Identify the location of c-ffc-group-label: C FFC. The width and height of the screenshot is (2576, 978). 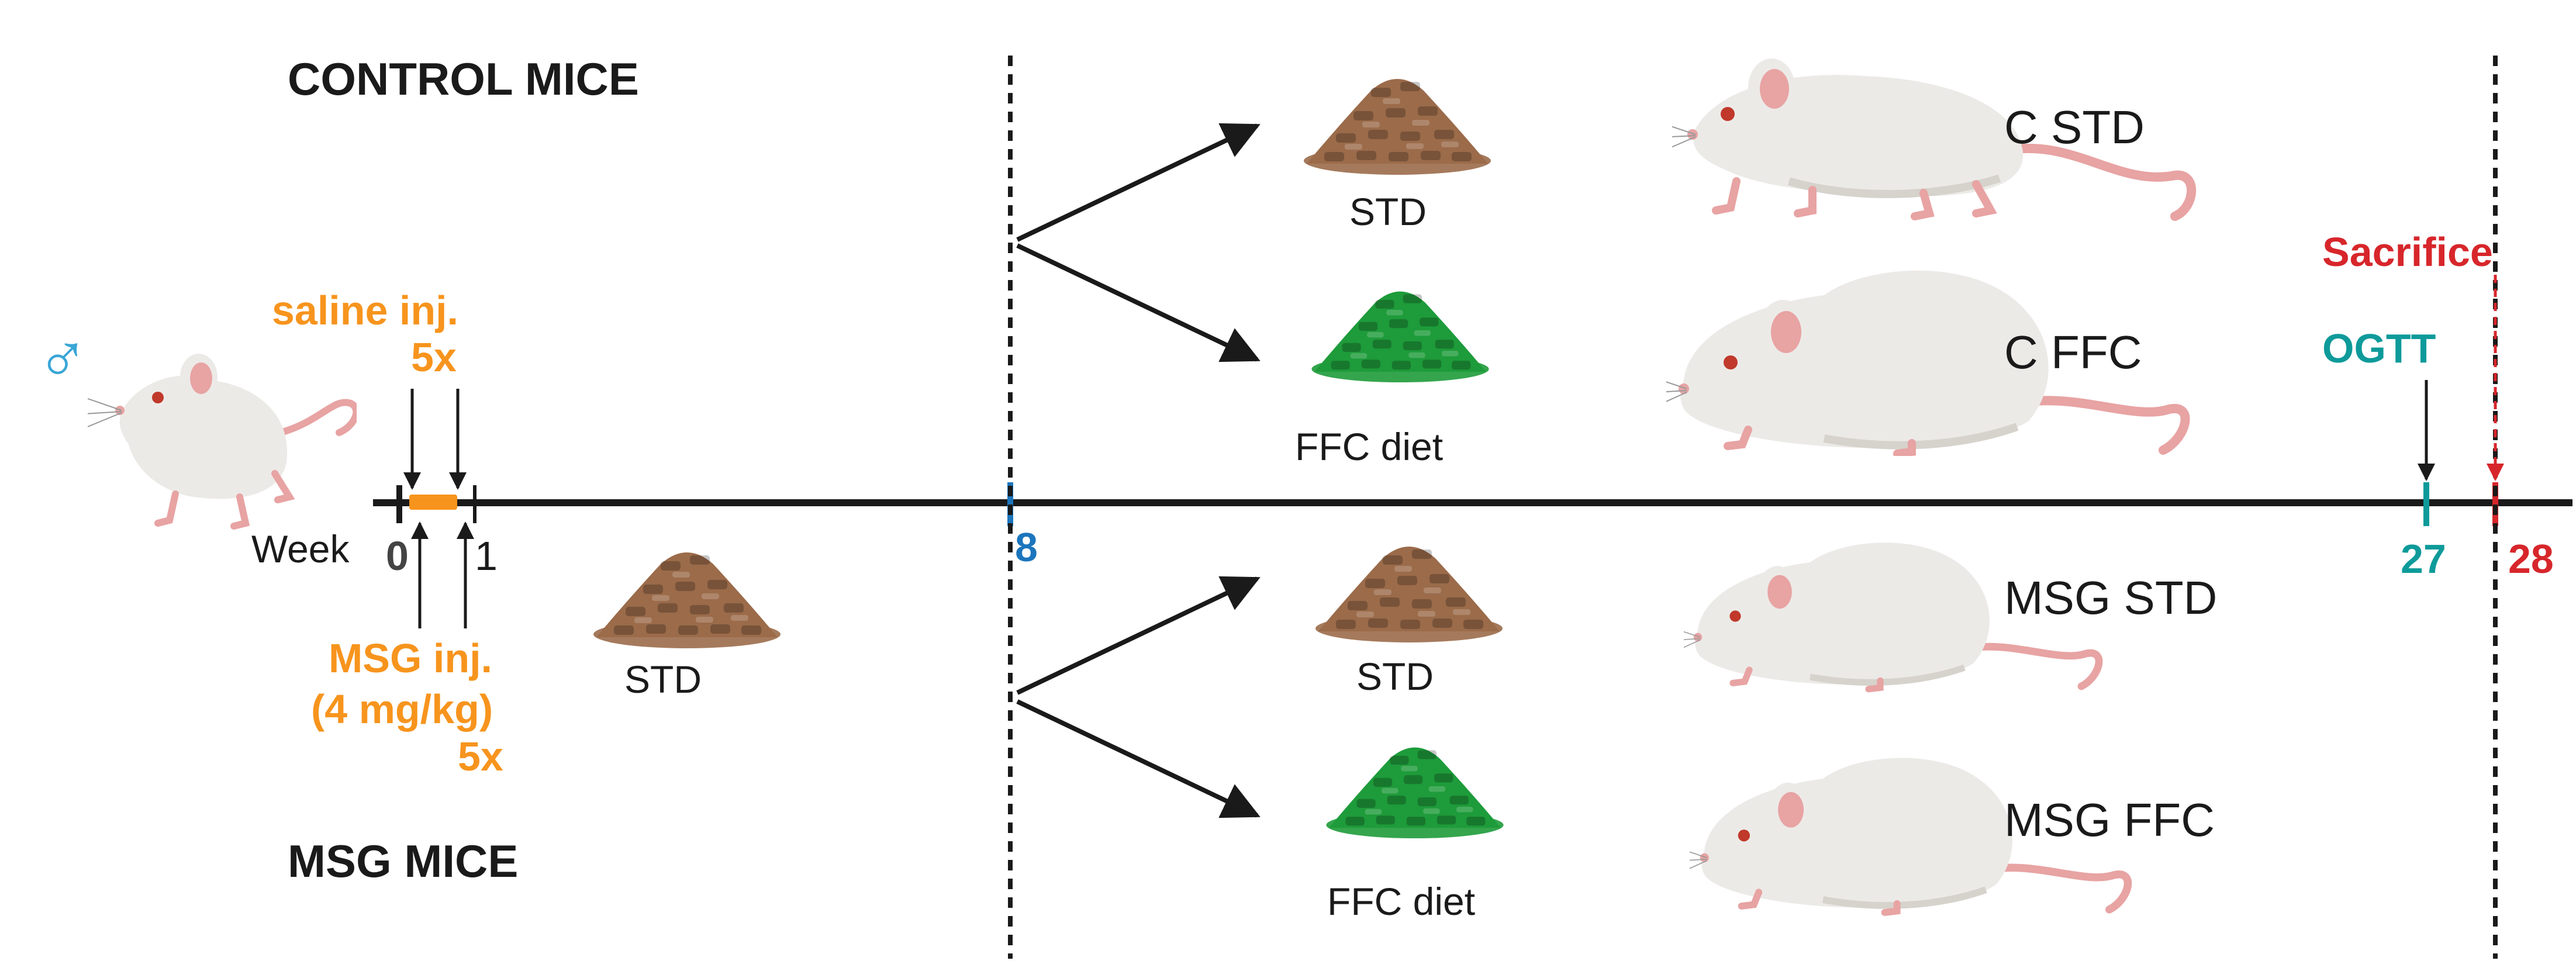
(2073, 352).